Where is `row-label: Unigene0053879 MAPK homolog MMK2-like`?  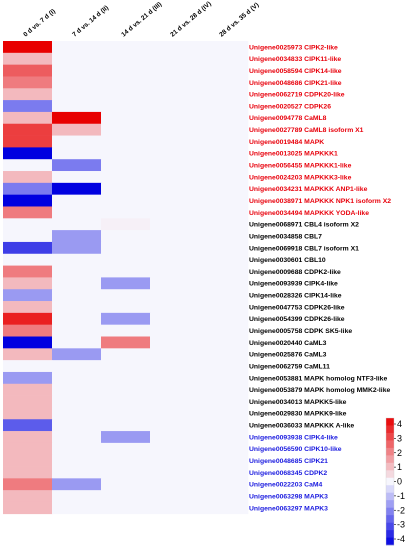
row-label: Unigene0053879 MAPK homolog MMK2-like is located at coordinates (319, 390).